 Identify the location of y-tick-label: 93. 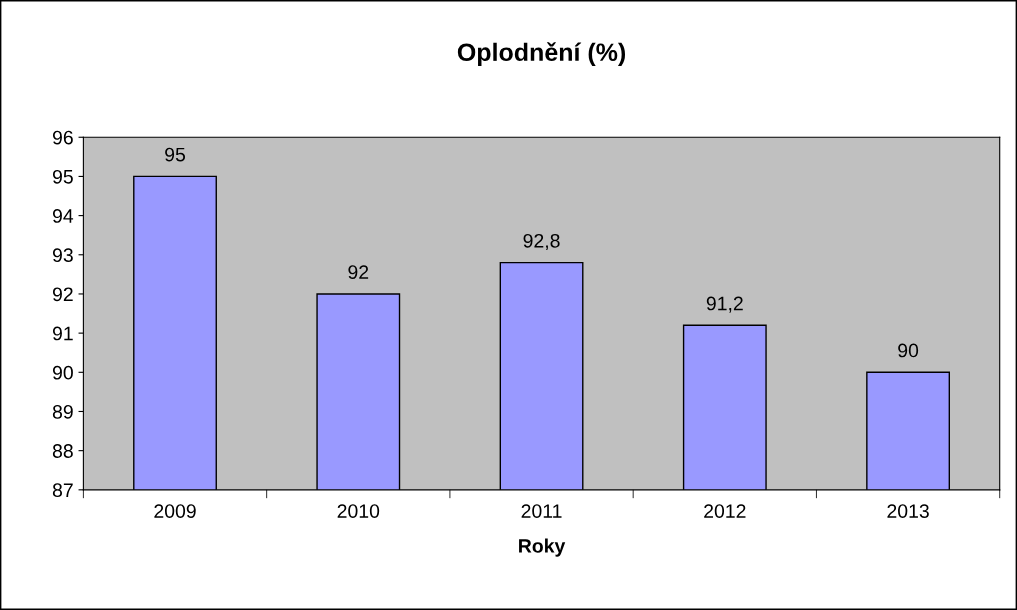
(62, 255).